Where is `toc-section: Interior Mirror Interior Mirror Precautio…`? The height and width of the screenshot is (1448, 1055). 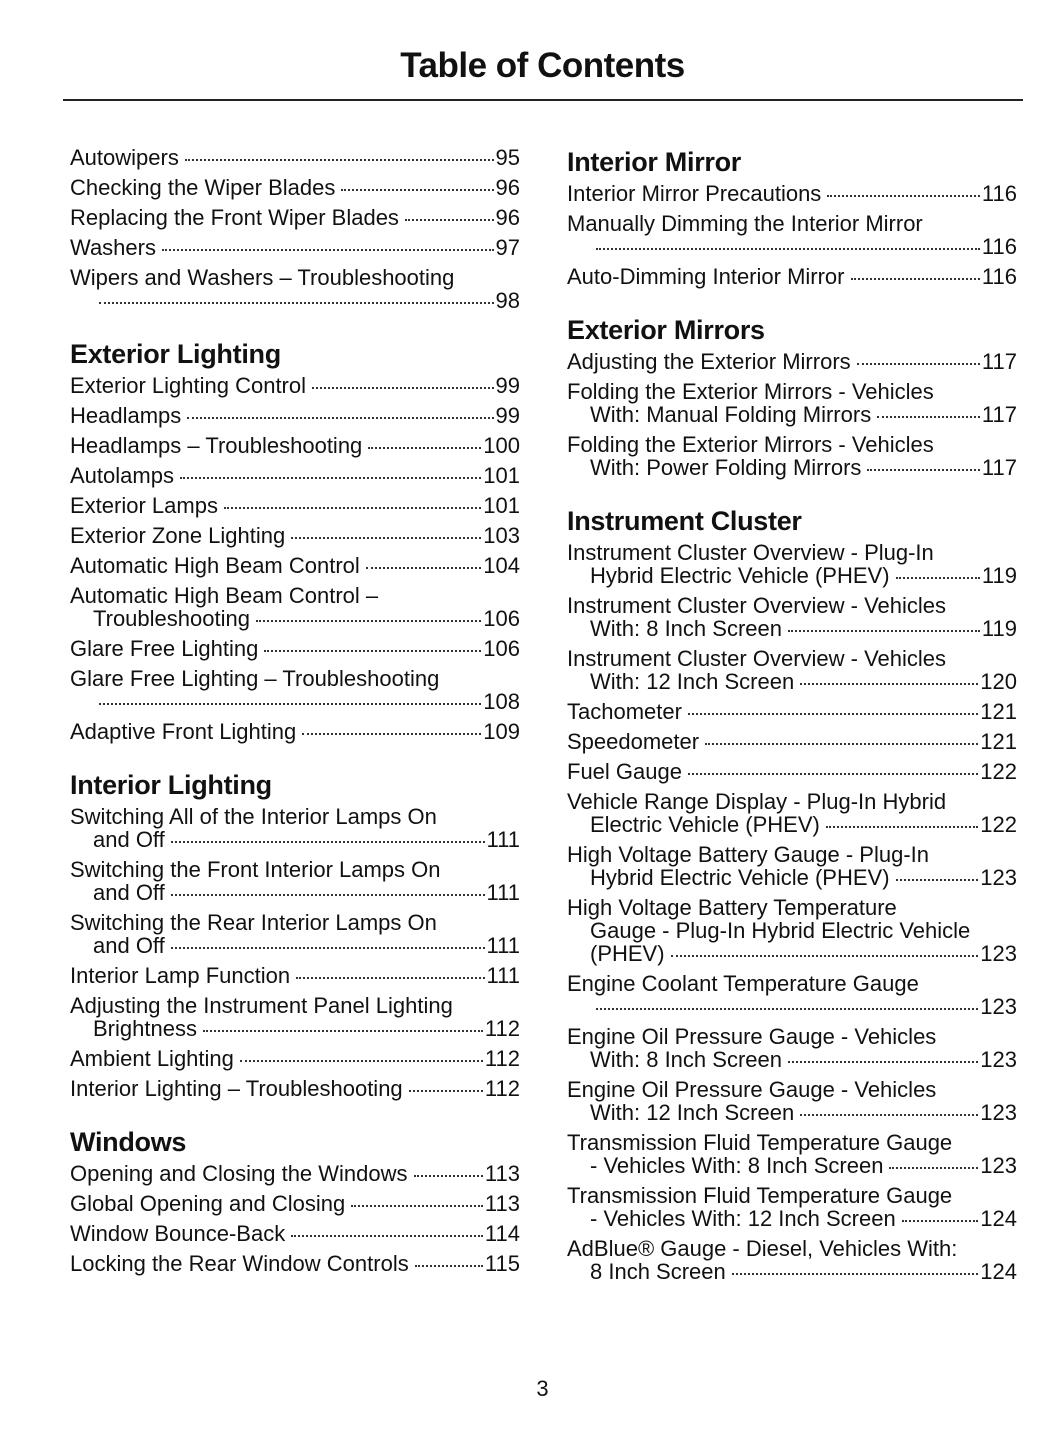
toc-section: Interior Mirror Interior Mirror Precautio… is located at coordinates (792, 217).